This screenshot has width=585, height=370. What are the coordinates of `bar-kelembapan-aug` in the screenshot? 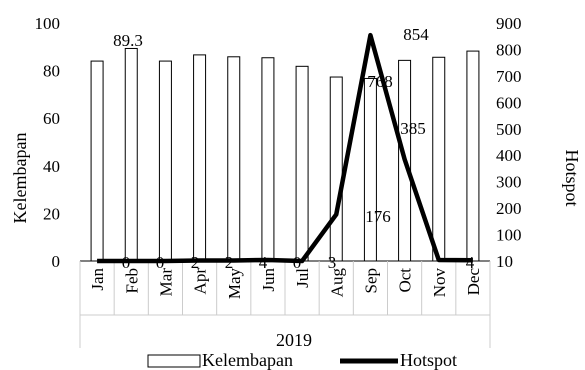 It's located at (336, 169).